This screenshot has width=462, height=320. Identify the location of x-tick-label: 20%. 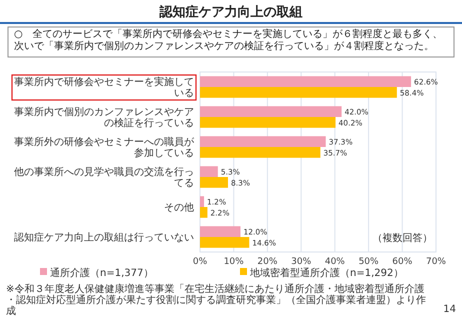
(267, 262).